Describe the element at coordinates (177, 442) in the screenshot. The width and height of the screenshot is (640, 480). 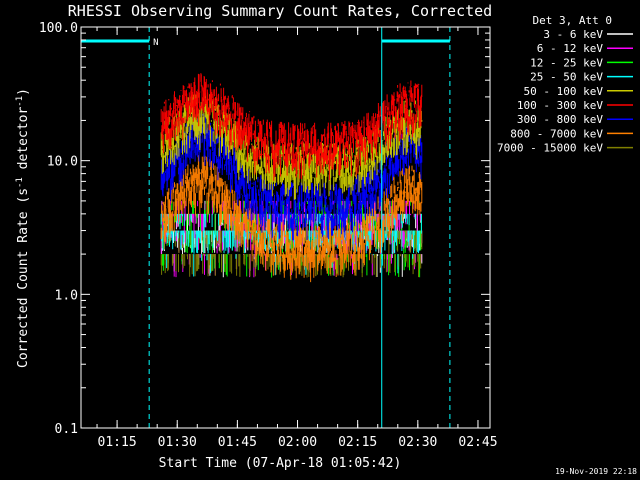
I see `x-tick-label: 01:30` at that location.